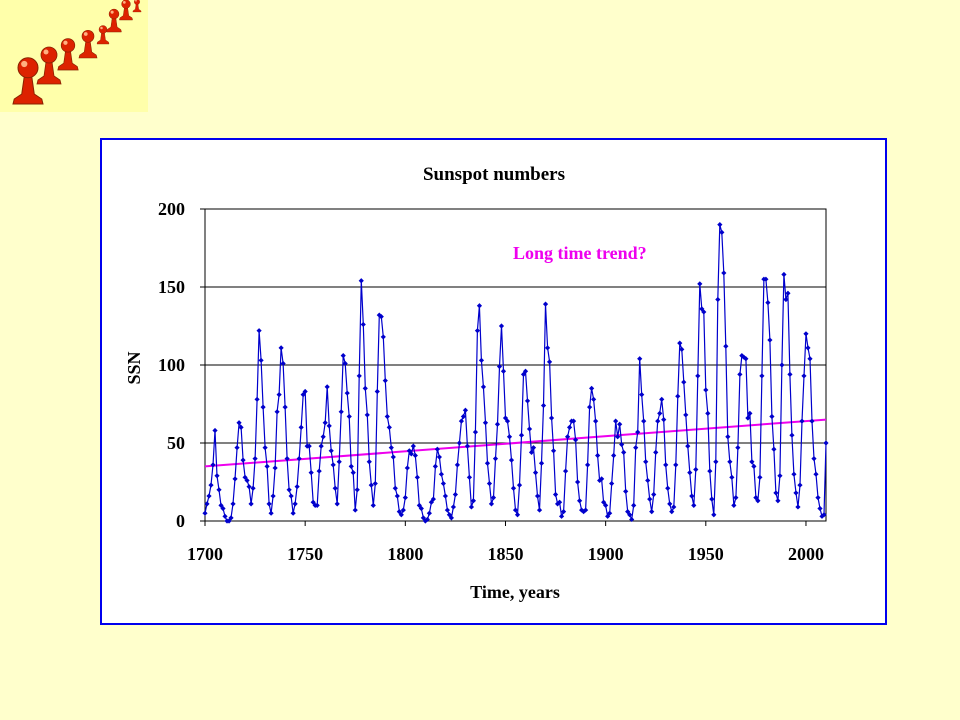 This screenshot has width=960, height=720. What do you see at coordinates (305, 554) in the screenshot?
I see `x-tick-label: 1750` at bounding box center [305, 554].